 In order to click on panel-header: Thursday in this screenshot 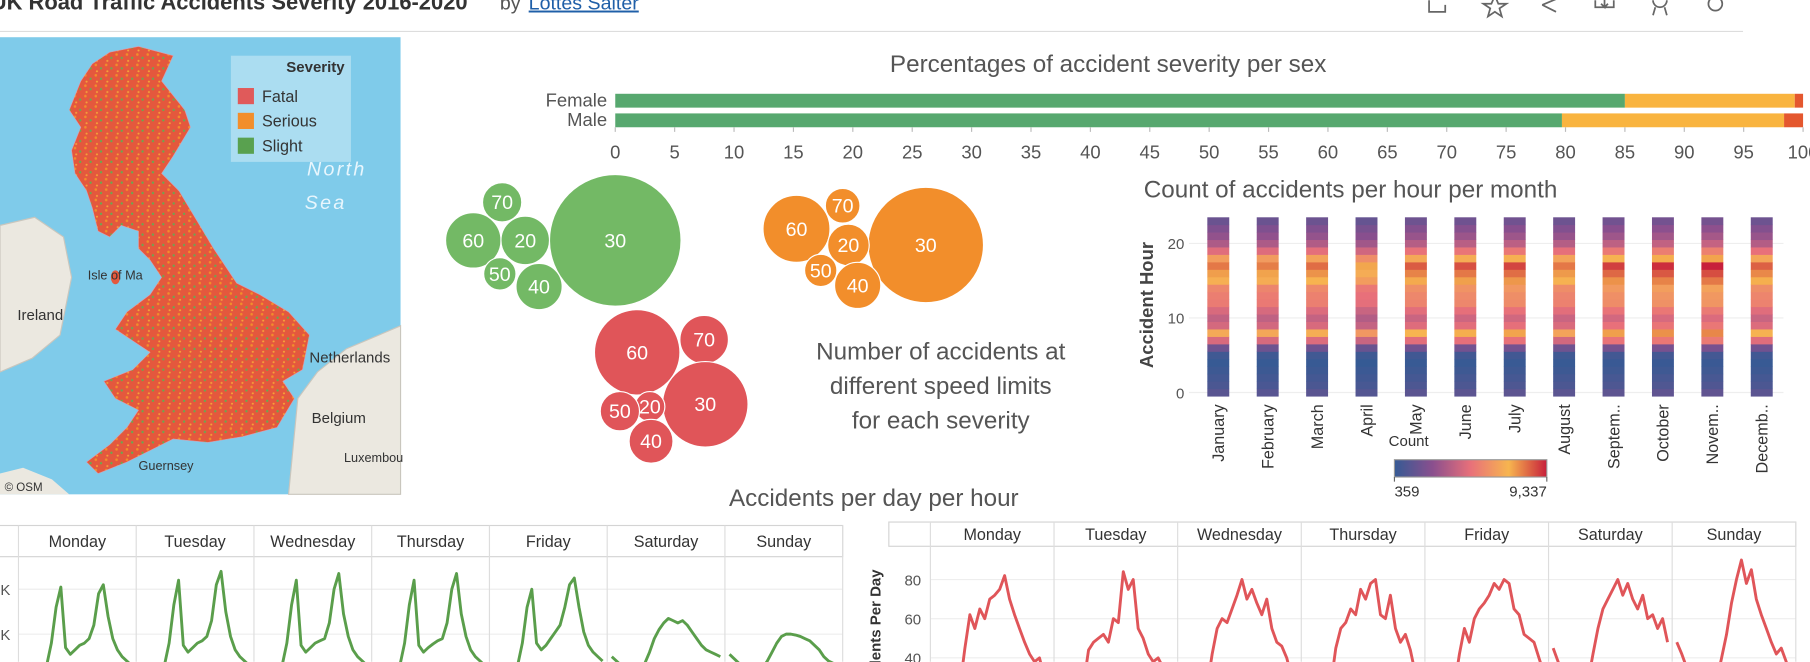, I will do `click(431, 542)`.